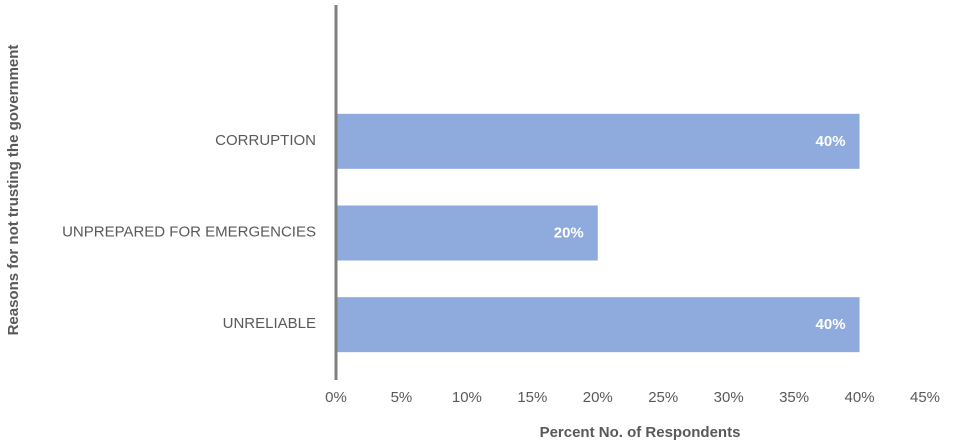  What do you see at coordinates (860, 397) in the screenshot?
I see `x-tick-label: 40%` at bounding box center [860, 397].